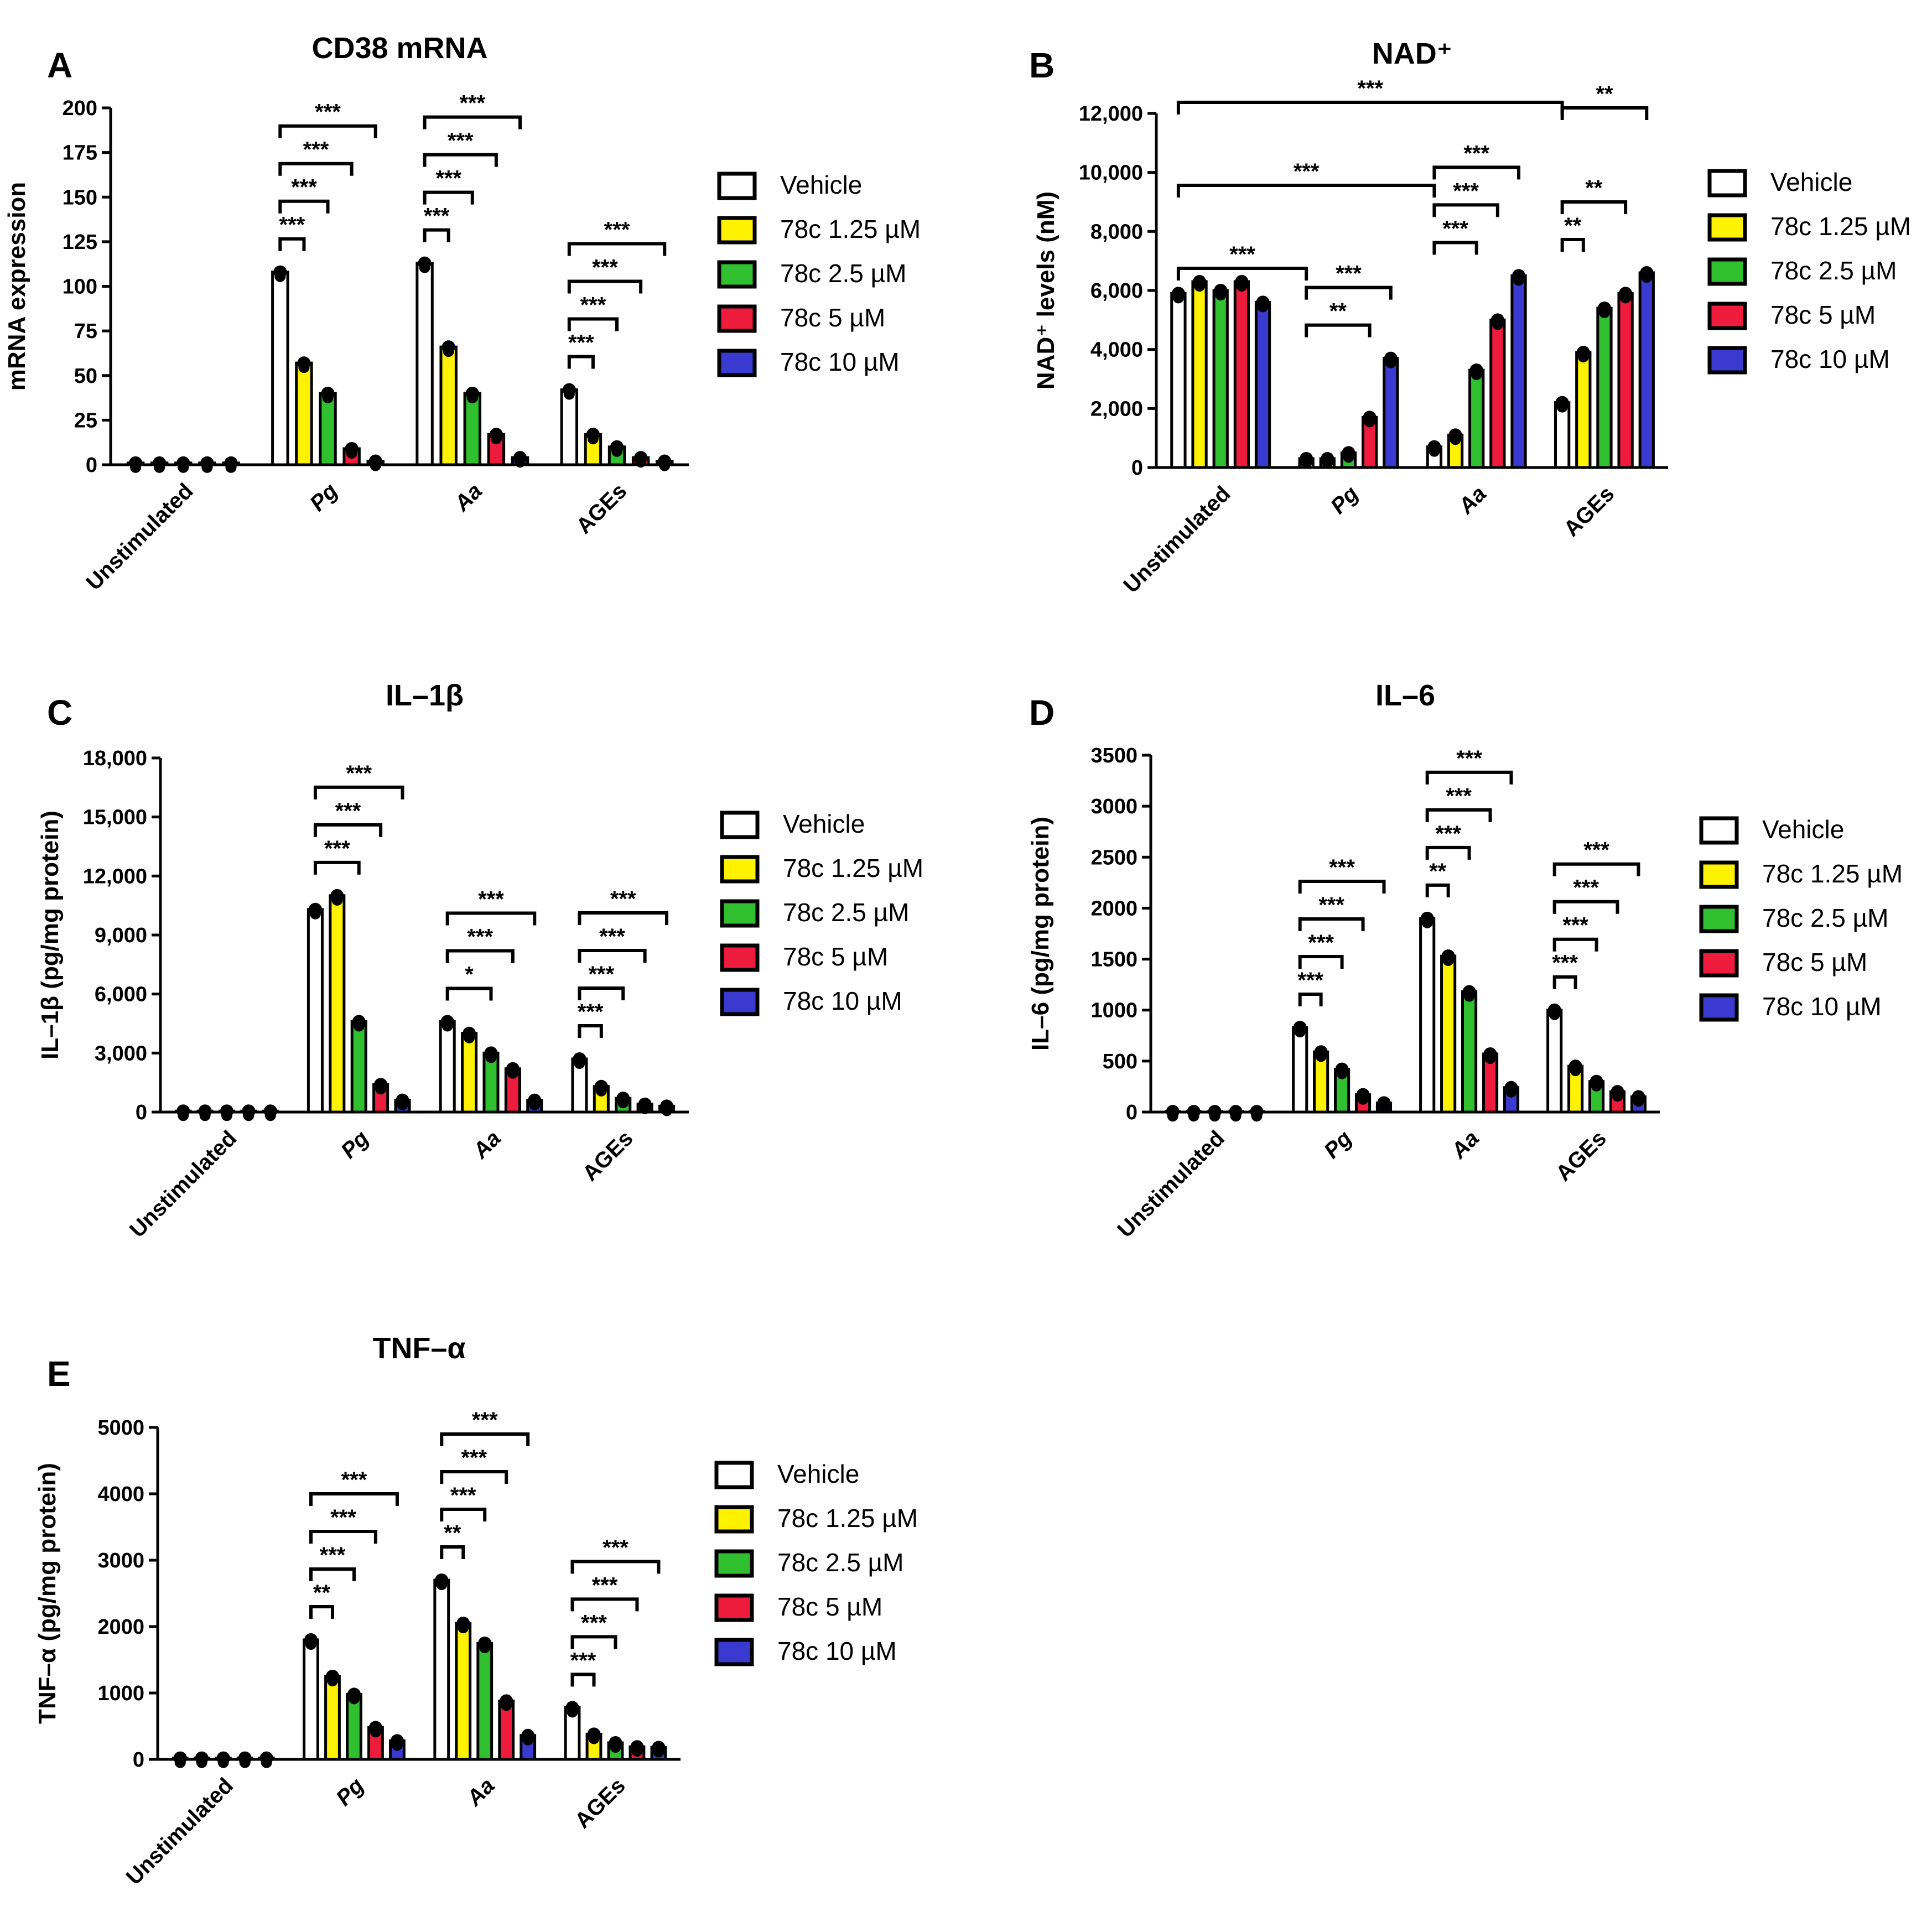 The image size is (1932, 1932). I want to click on y-tick-label: 3500, so click(1114, 756).